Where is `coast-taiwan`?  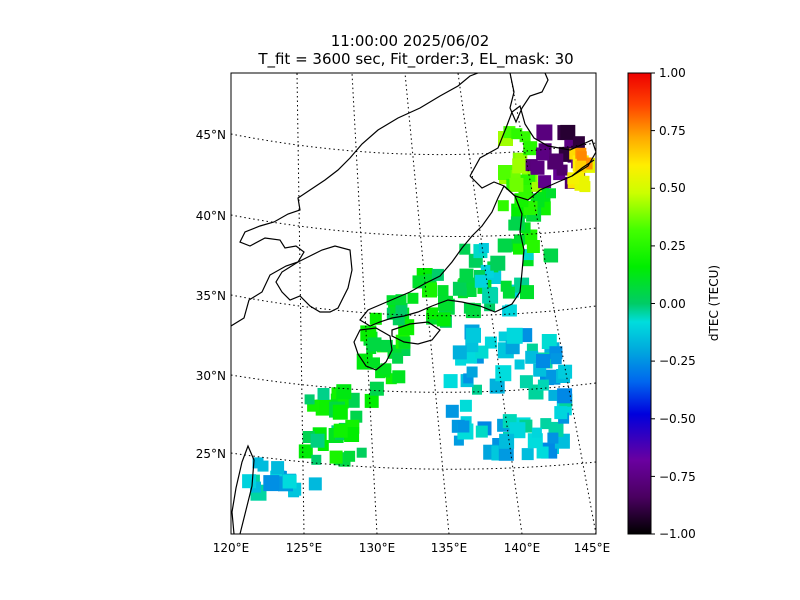 coast-taiwan is located at coordinates (243, 489).